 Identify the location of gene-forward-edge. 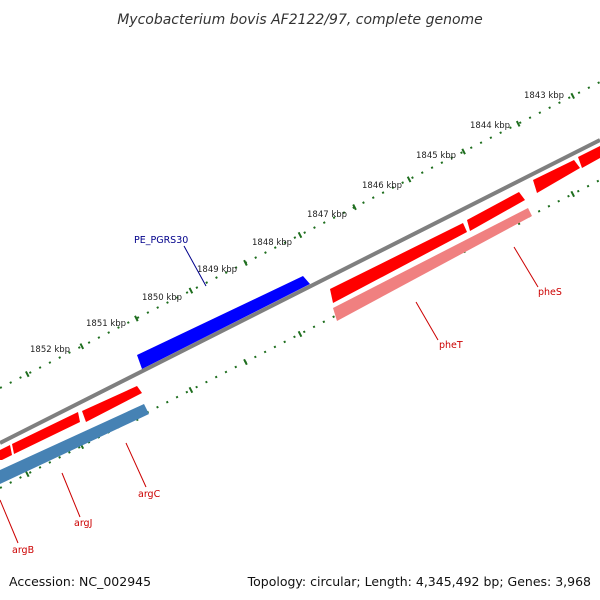
(589, 157).